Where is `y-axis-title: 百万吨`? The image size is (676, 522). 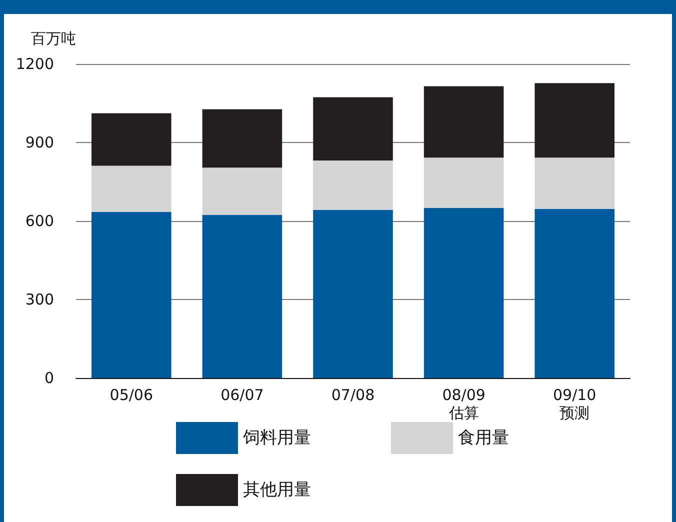 y-axis-title: 百万吨 is located at coordinates (53, 39).